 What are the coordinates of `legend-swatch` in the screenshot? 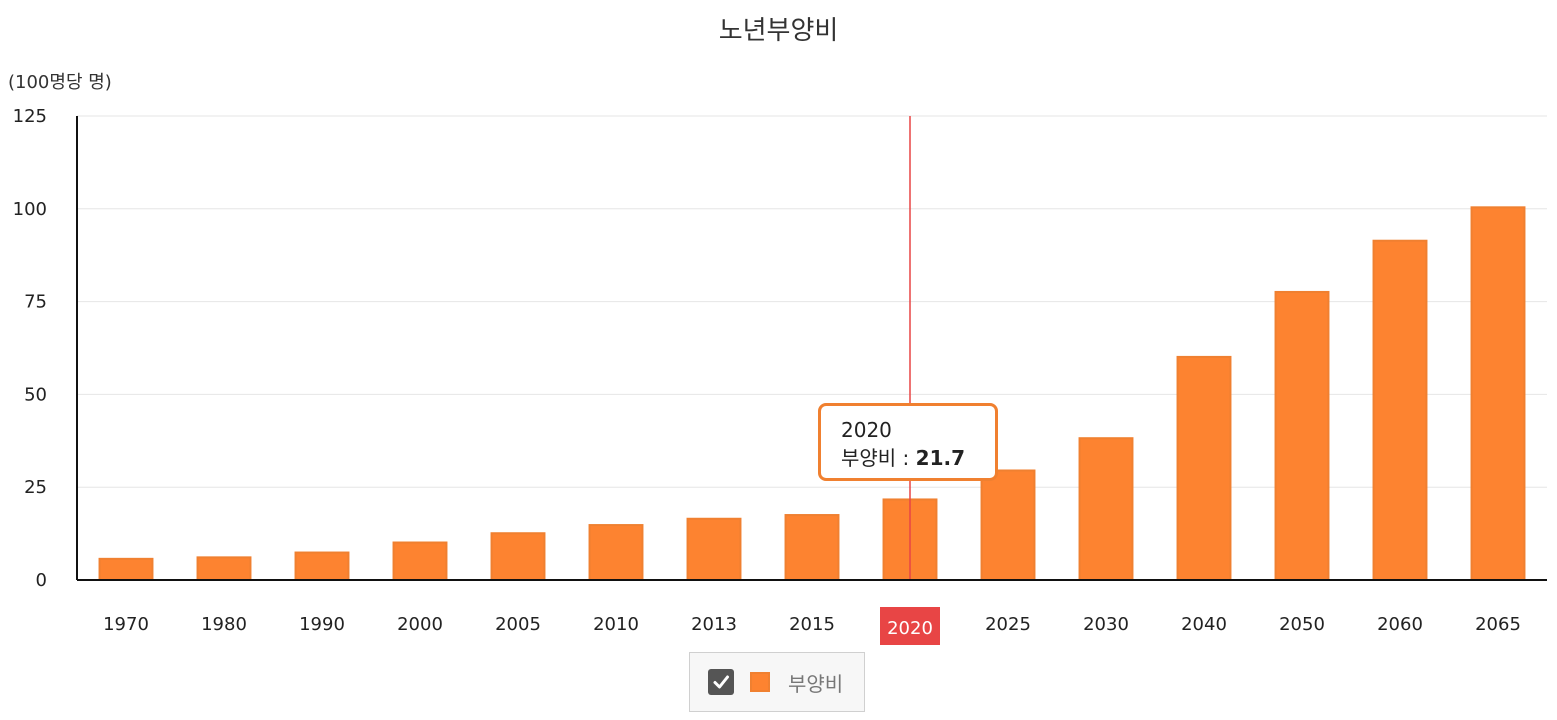 It's located at (760, 682).